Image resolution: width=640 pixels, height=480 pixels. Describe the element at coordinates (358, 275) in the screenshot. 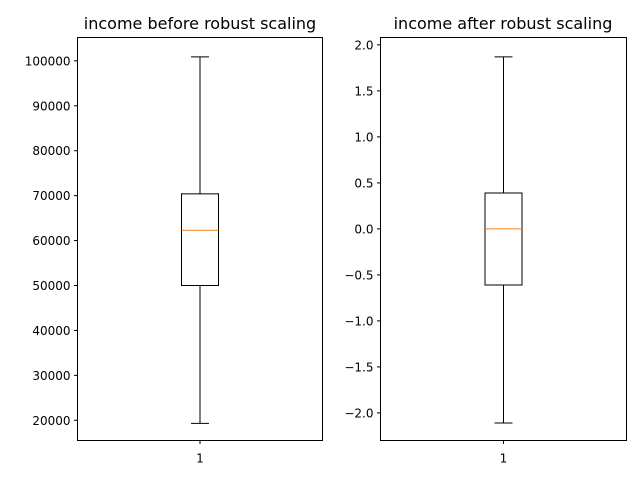

I see `right-y-tick-label: −0.5` at that location.